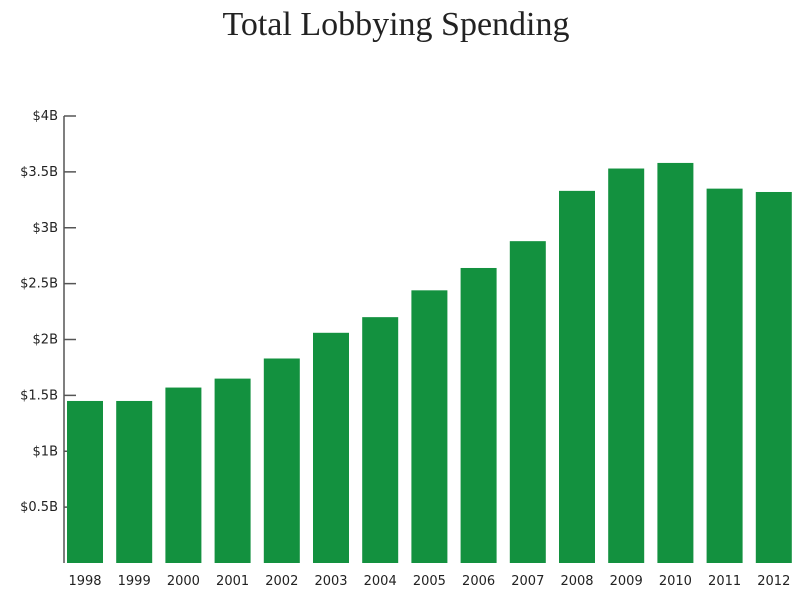 The width and height of the screenshot is (792, 591). Describe the element at coordinates (45, 340) in the screenshot. I see `y-tick-label: $2B` at that location.